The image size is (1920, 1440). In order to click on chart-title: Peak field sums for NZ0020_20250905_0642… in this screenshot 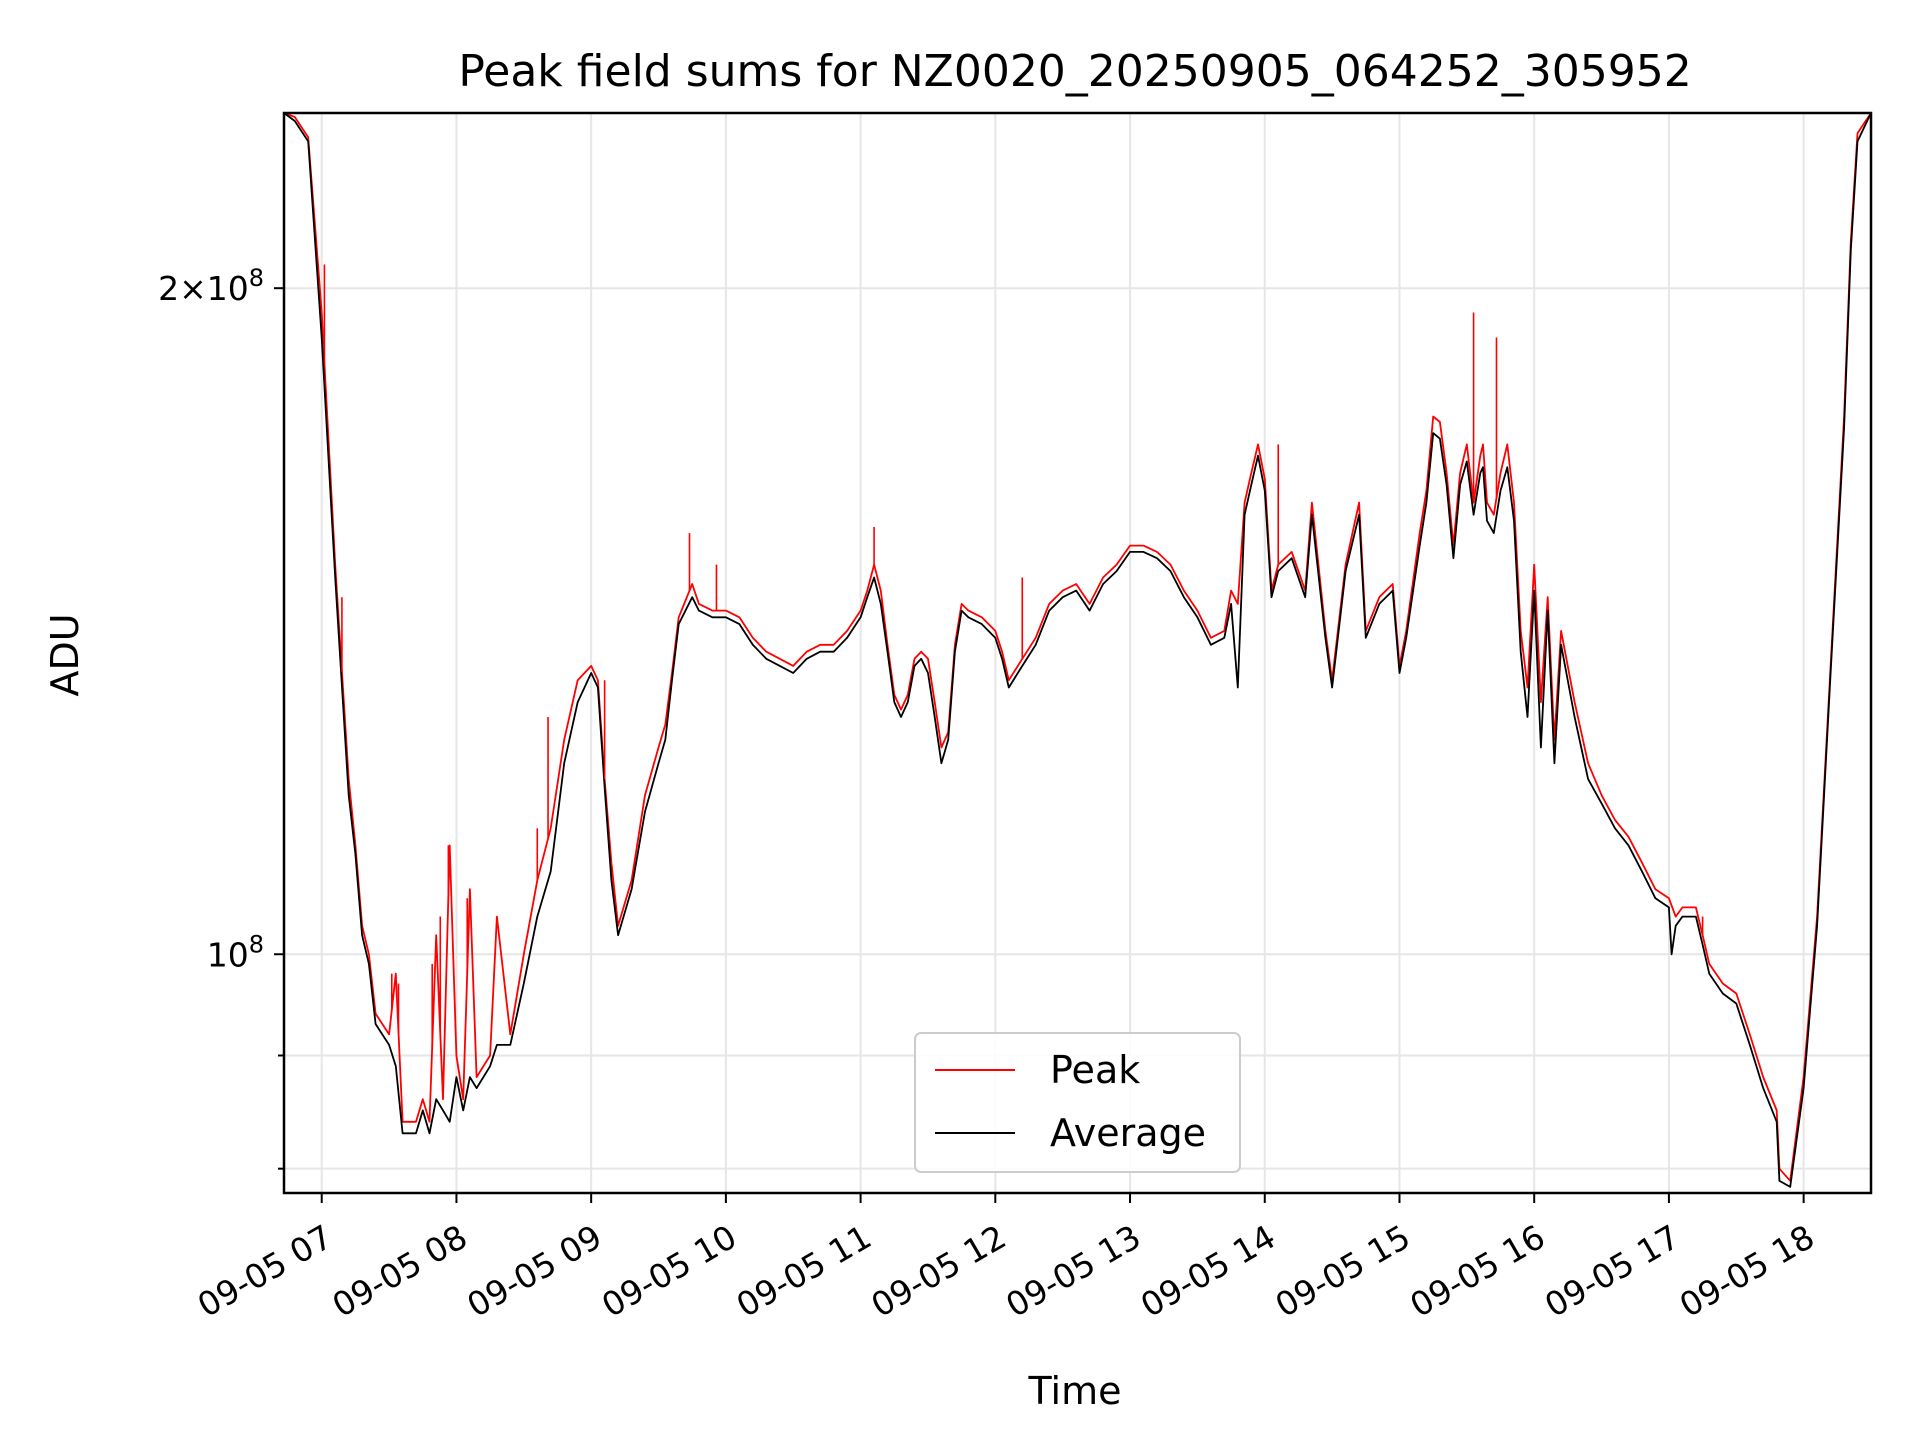, I will do `click(1074, 71)`.